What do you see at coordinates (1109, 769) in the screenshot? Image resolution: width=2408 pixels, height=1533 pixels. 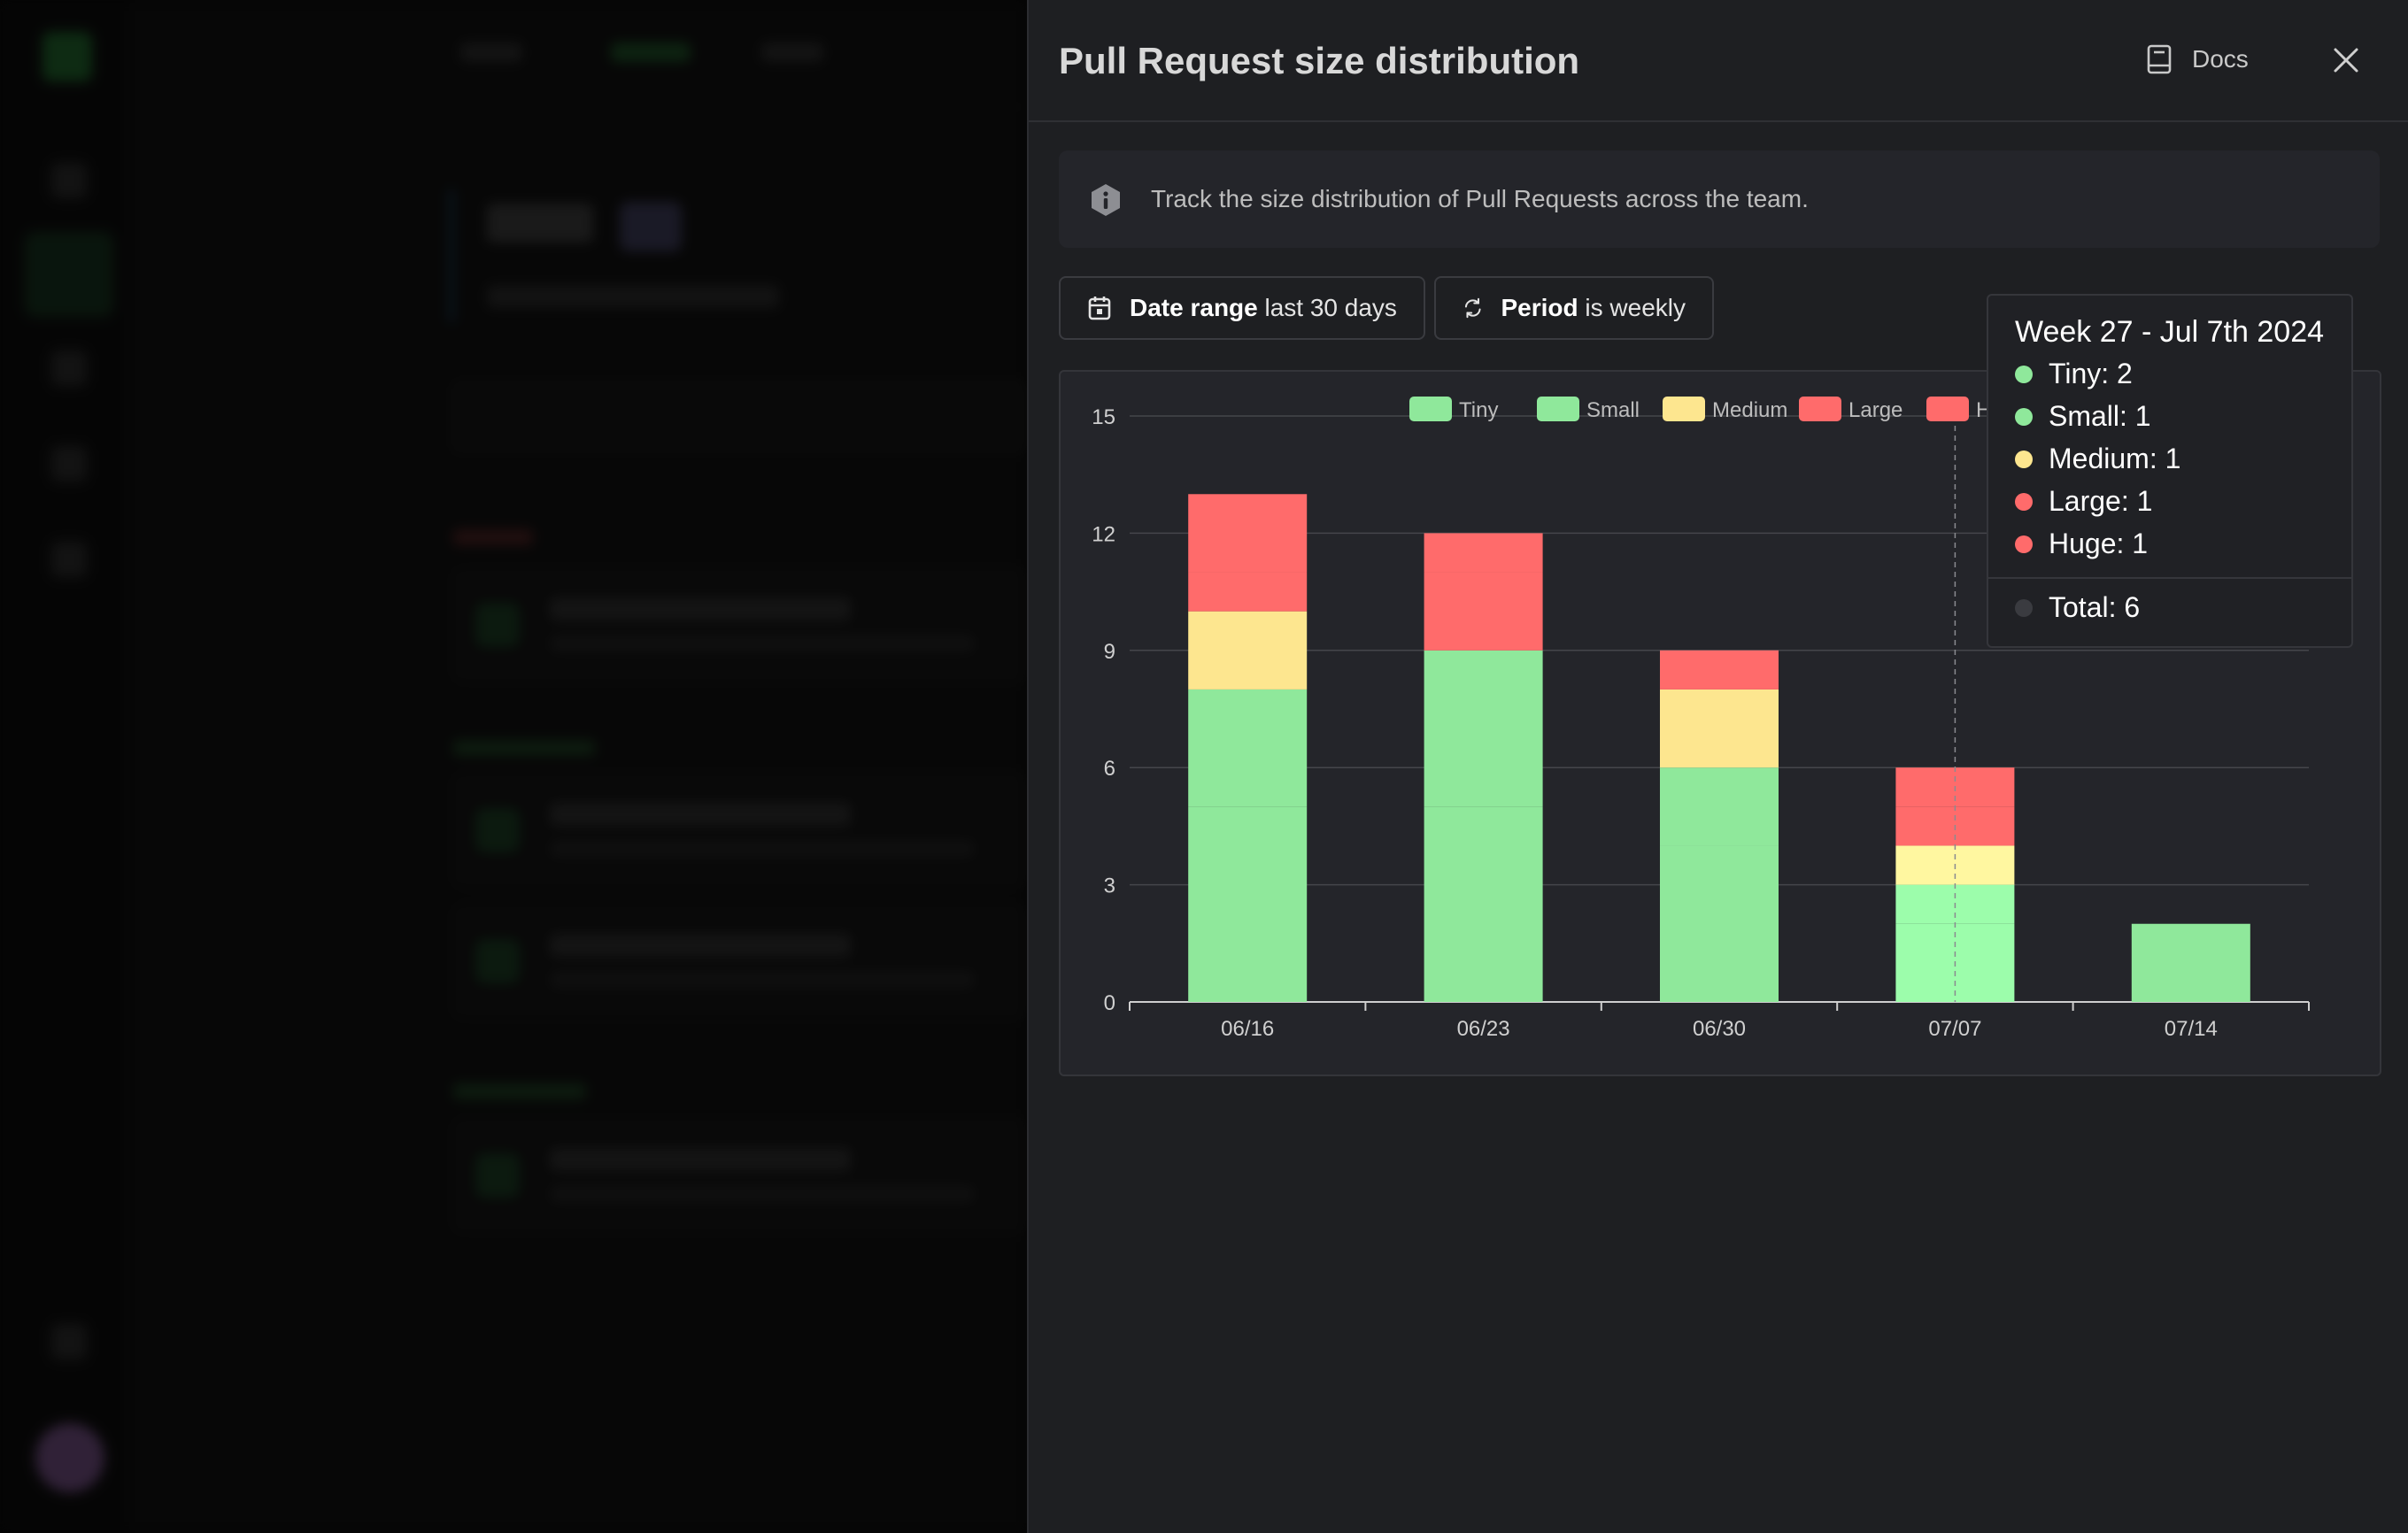 I see `y-tick-label: 6` at bounding box center [1109, 769].